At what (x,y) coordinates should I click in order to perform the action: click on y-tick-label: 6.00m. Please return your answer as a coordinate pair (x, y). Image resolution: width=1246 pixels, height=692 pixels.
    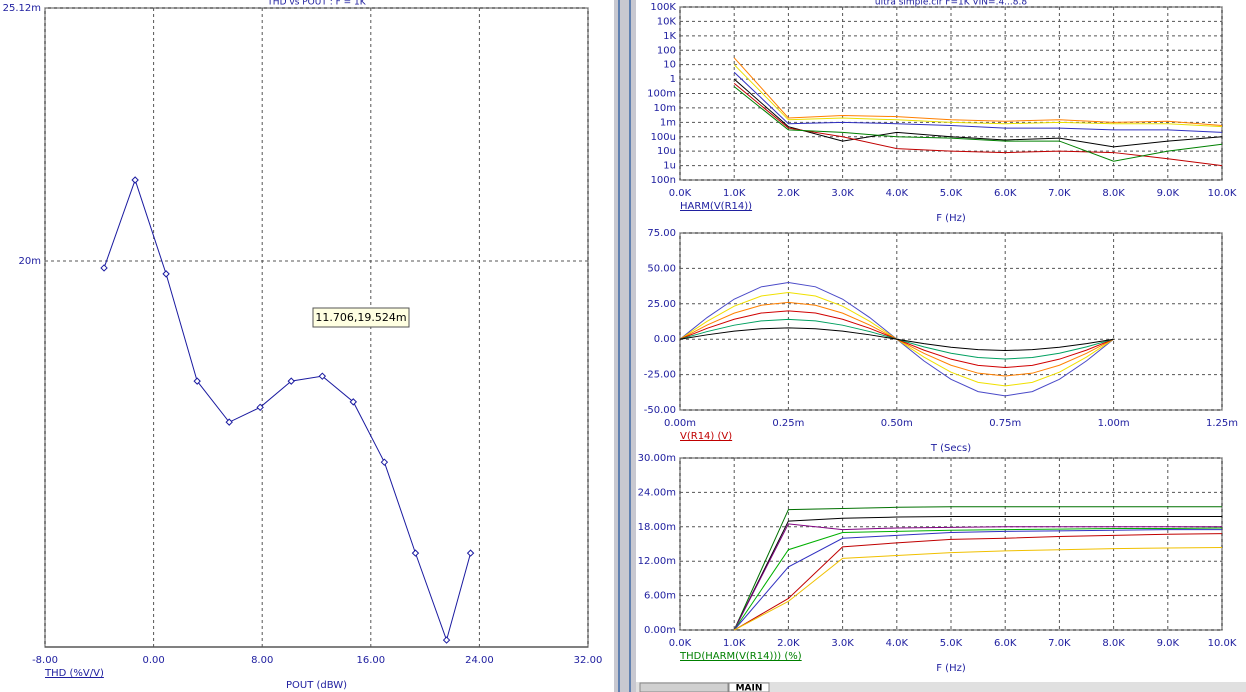
    Looking at the image, I should click on (660, 596).